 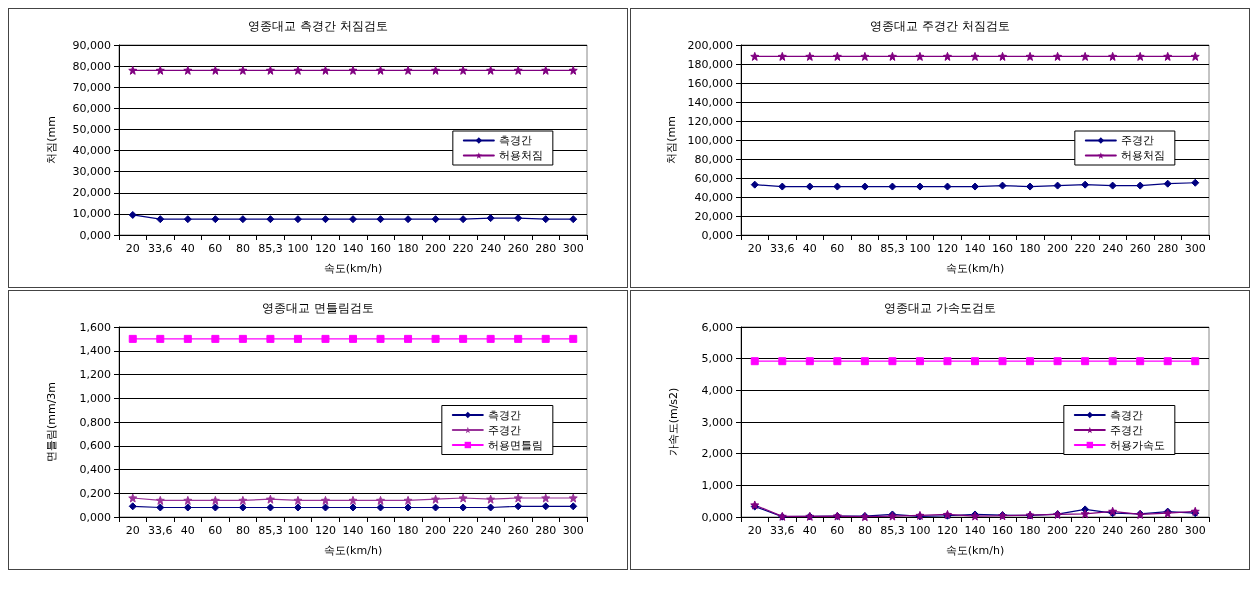 I want to click on y-tick-label: 120,000, so click(x=710, y=121).